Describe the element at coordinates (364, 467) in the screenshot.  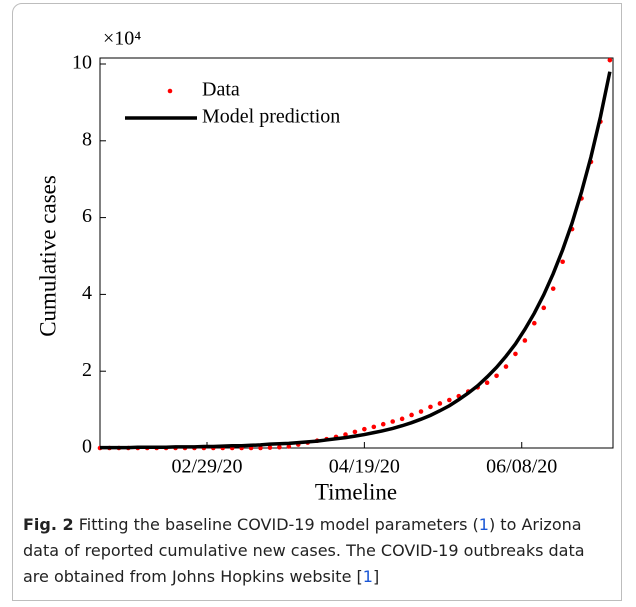
I see `x-tick-label: 04/19/20` at that location.